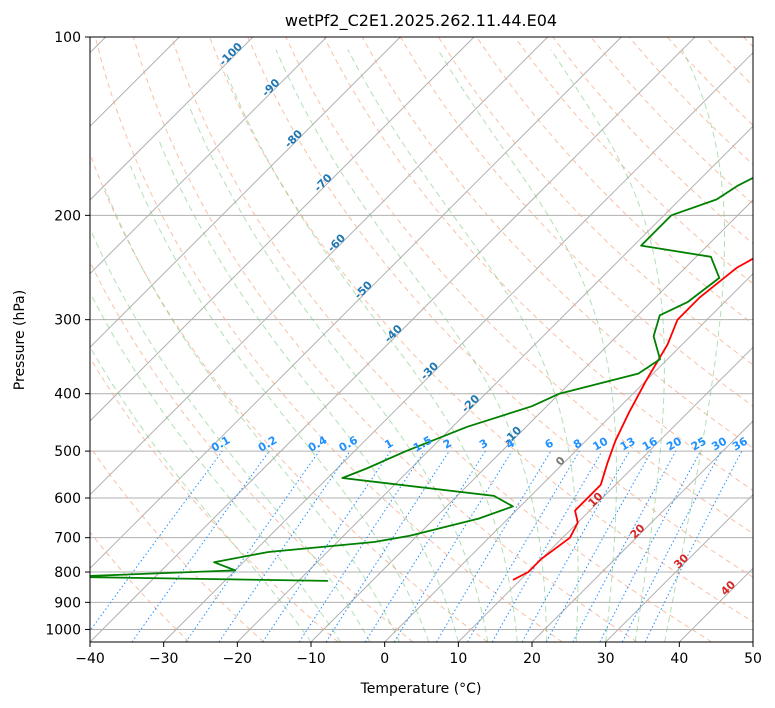  Describe the element at coordinates (447, 444) in the screenshot. I see `mixing-ratio-label: 2` at that location.